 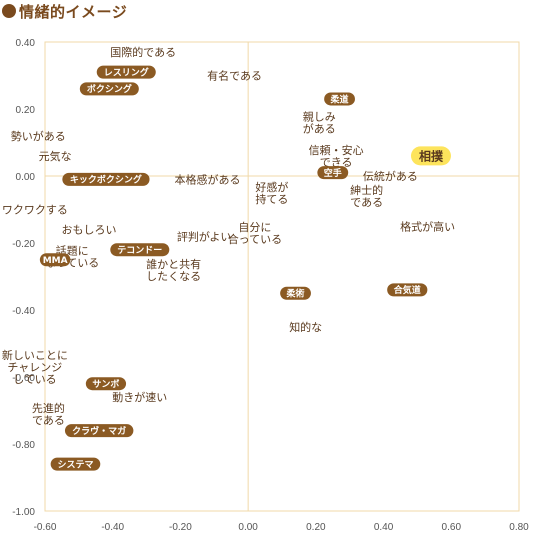 What do you see at coordinates (384, 527) in the screenshot?
I see `x-tick-label: 0.40` at bounding box center [384, 527].